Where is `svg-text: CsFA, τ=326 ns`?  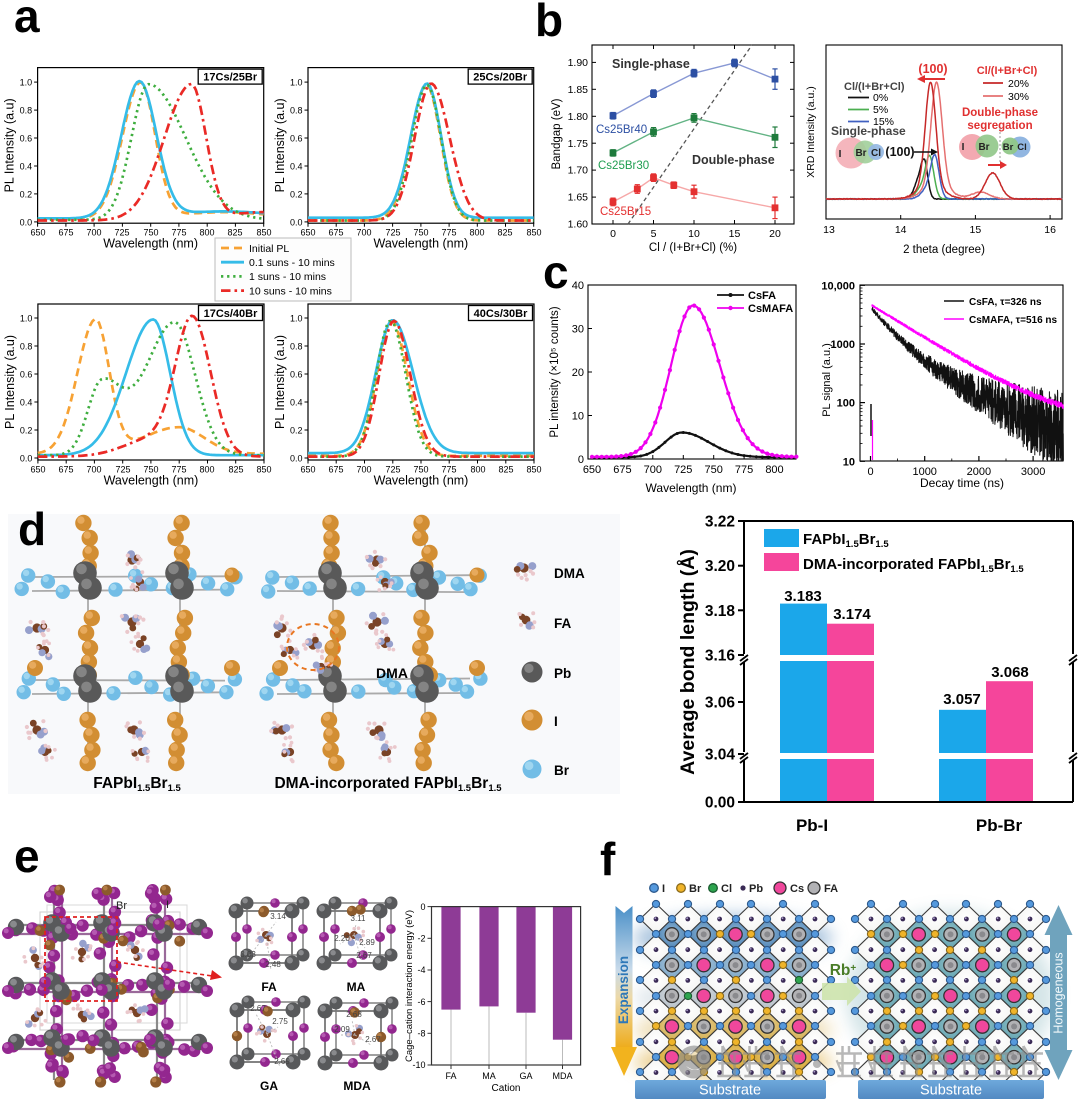
svg-text: CsFA, τ=326 ns is located at coordinates (1005, 302).